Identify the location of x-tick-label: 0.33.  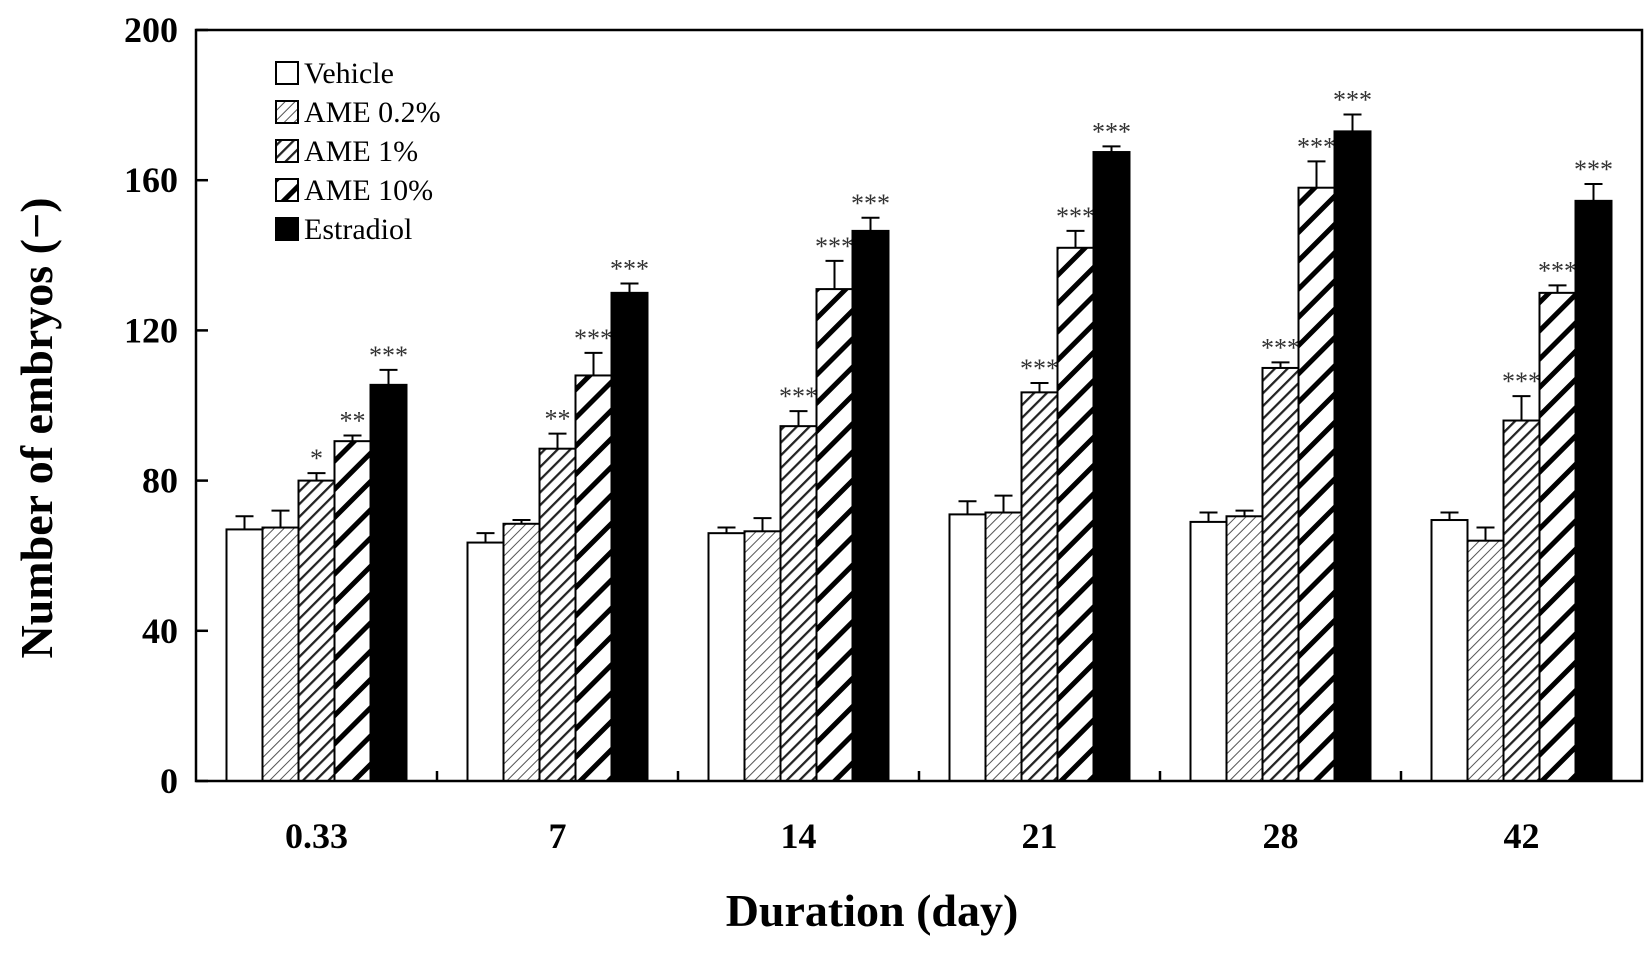
(316, 836).